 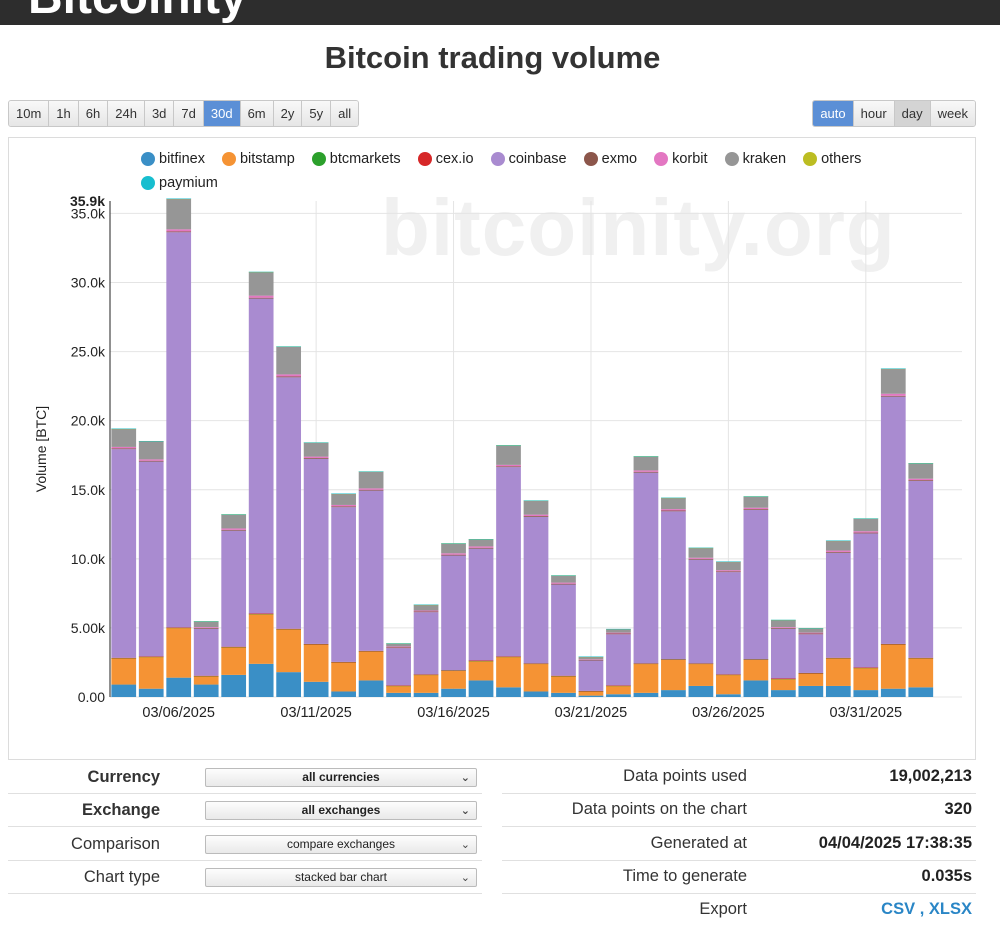 What do you see at coordinates (528, 159) in the screenshot?
I see `legend-item-coinbase: coinbase` at bounding box center [528, 159].